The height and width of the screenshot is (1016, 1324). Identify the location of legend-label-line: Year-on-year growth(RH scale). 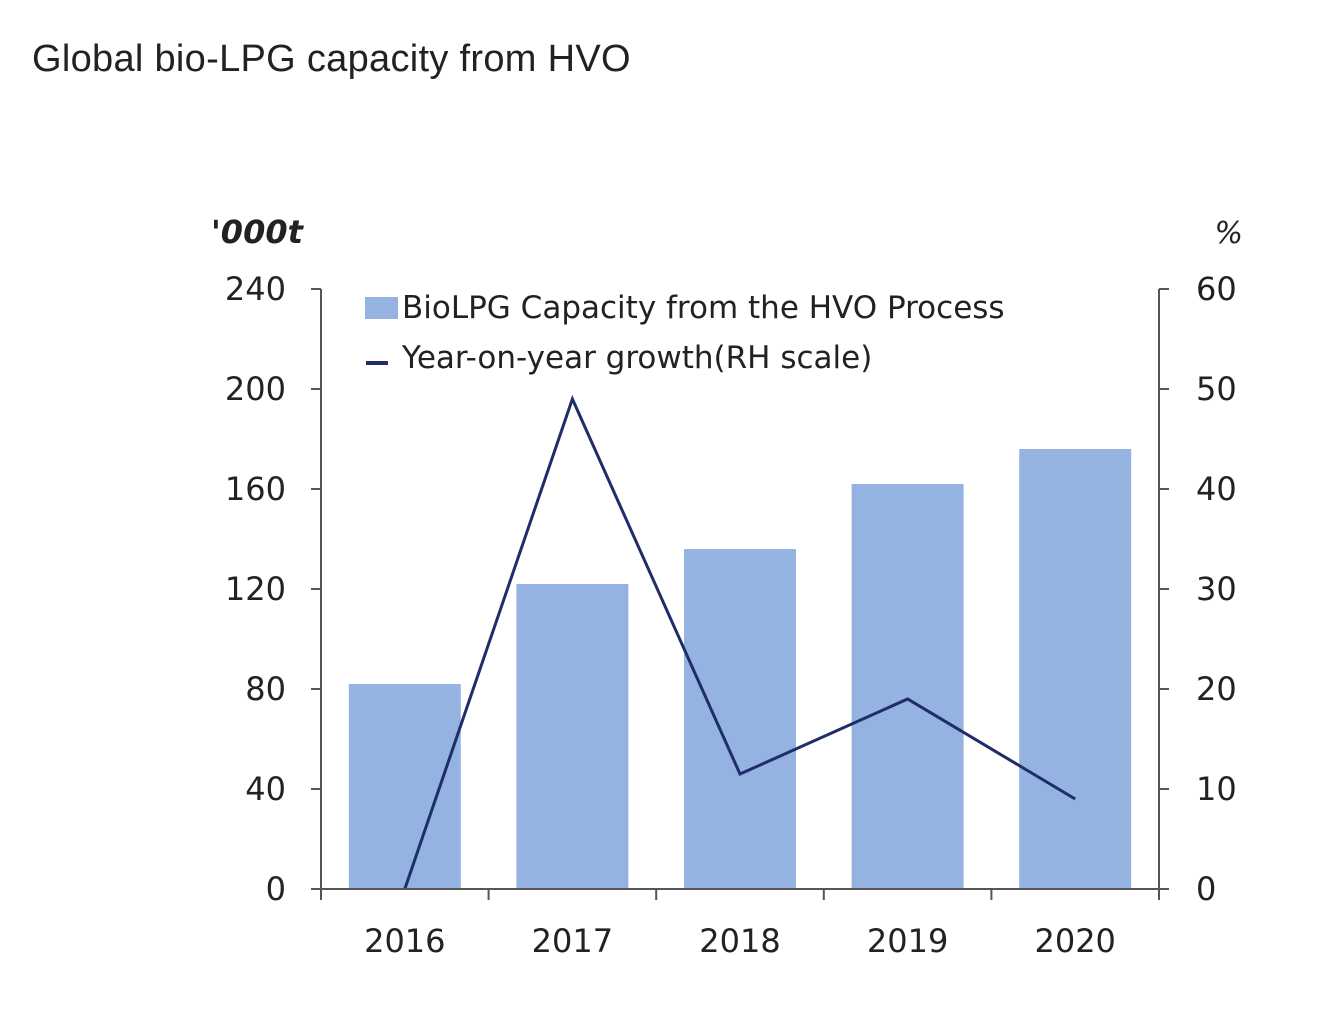
(636, 358).